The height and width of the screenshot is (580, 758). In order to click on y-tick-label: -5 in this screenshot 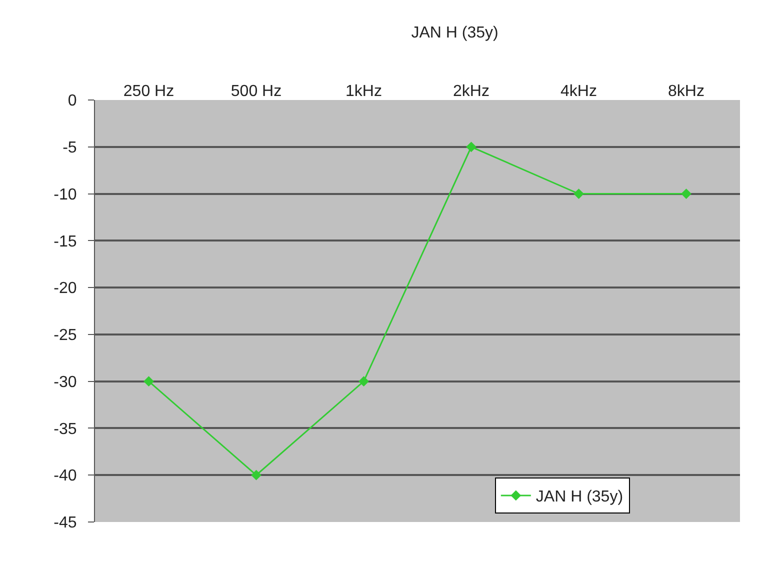, I will do `click(69, 147)`.